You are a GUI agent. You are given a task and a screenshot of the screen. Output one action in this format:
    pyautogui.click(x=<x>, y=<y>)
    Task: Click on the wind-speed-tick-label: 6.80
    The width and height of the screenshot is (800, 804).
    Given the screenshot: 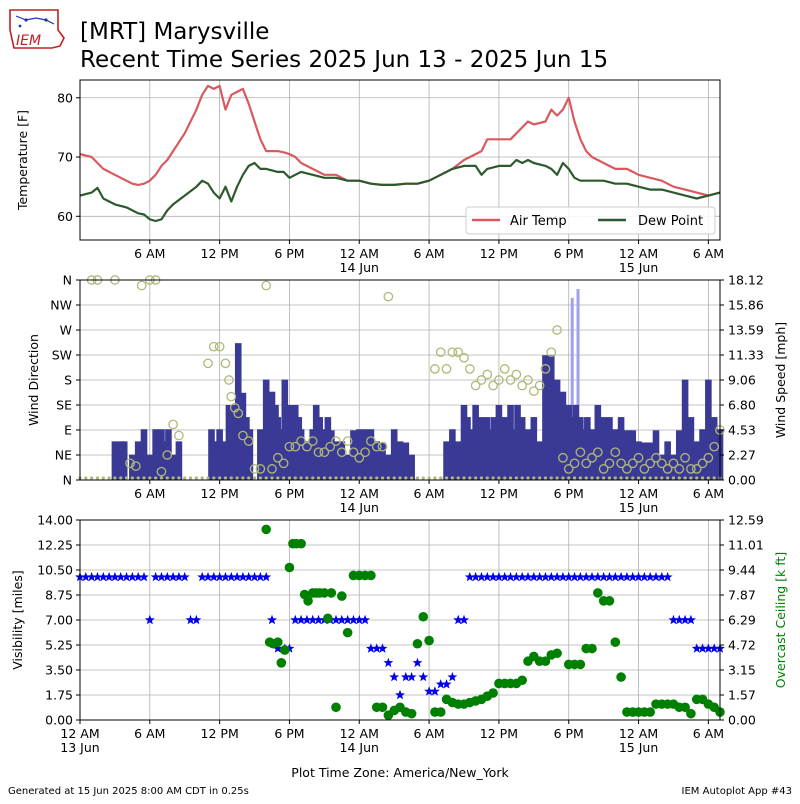 What is the action you would take?
    pyautogui.click(x=742, y=405)
    